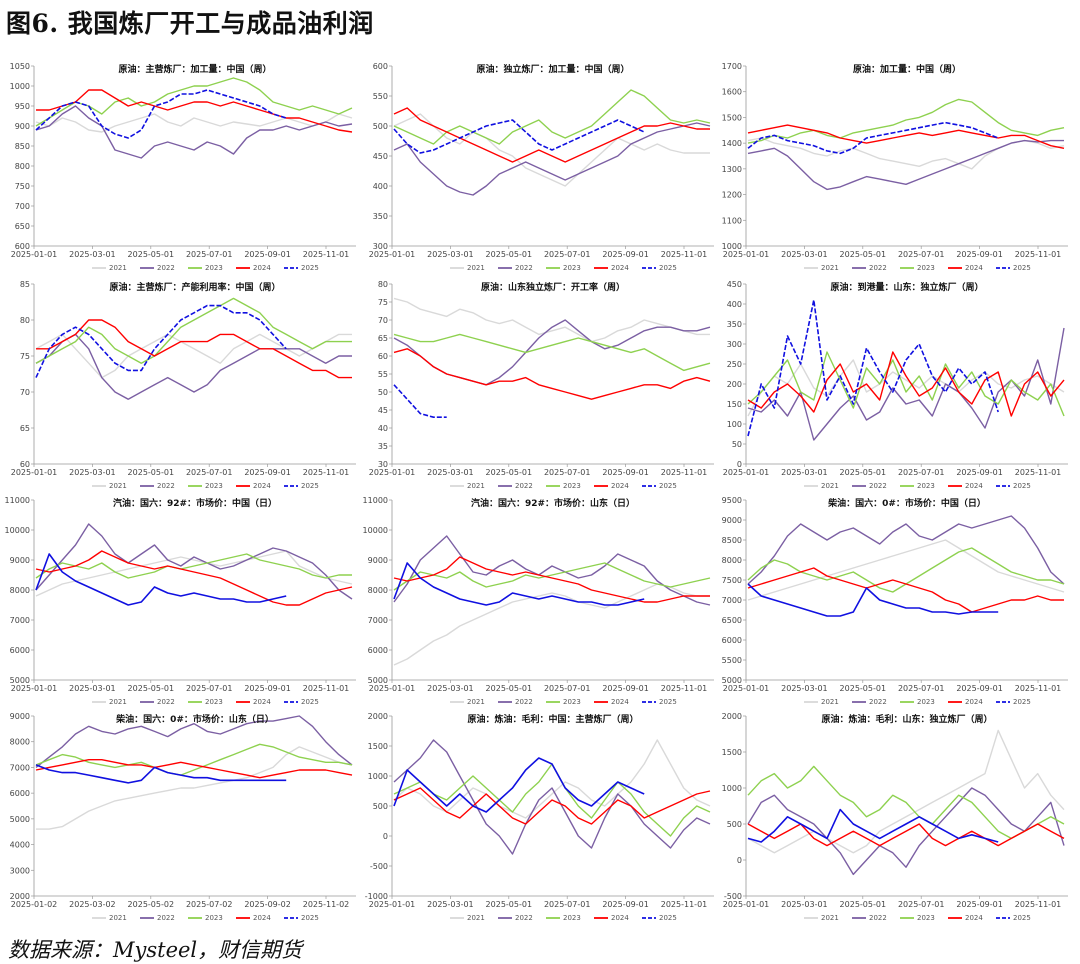 The width and height of the screenshot is (1080, 964). Describe the element at coordinates (22, 106) in the screenshot. I see `y-tick-label: 950` at that location.